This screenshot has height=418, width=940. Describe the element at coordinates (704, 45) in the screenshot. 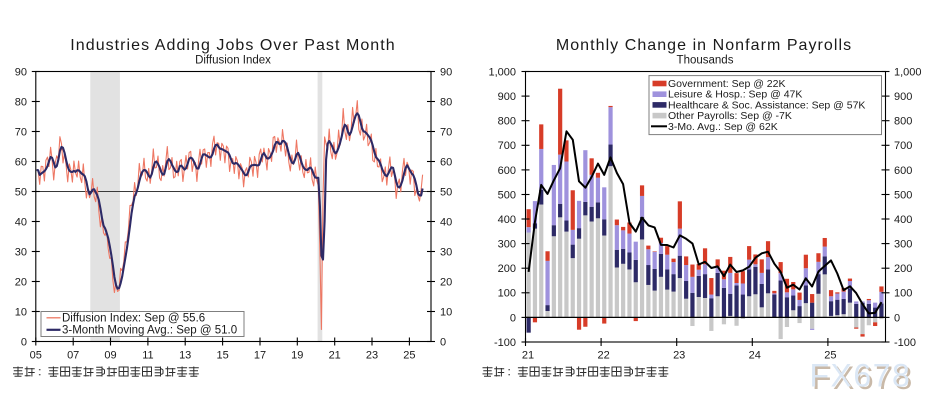

I see `svg-text:Monthly Change in Nonfarm Payr: Monthly Change in Nonfarm Payrolls` at that location.